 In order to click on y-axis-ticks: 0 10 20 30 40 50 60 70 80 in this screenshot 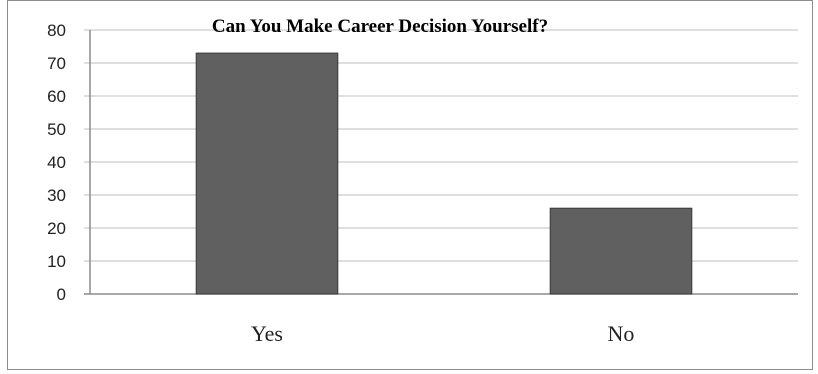, I will do `click(56, 162)`.